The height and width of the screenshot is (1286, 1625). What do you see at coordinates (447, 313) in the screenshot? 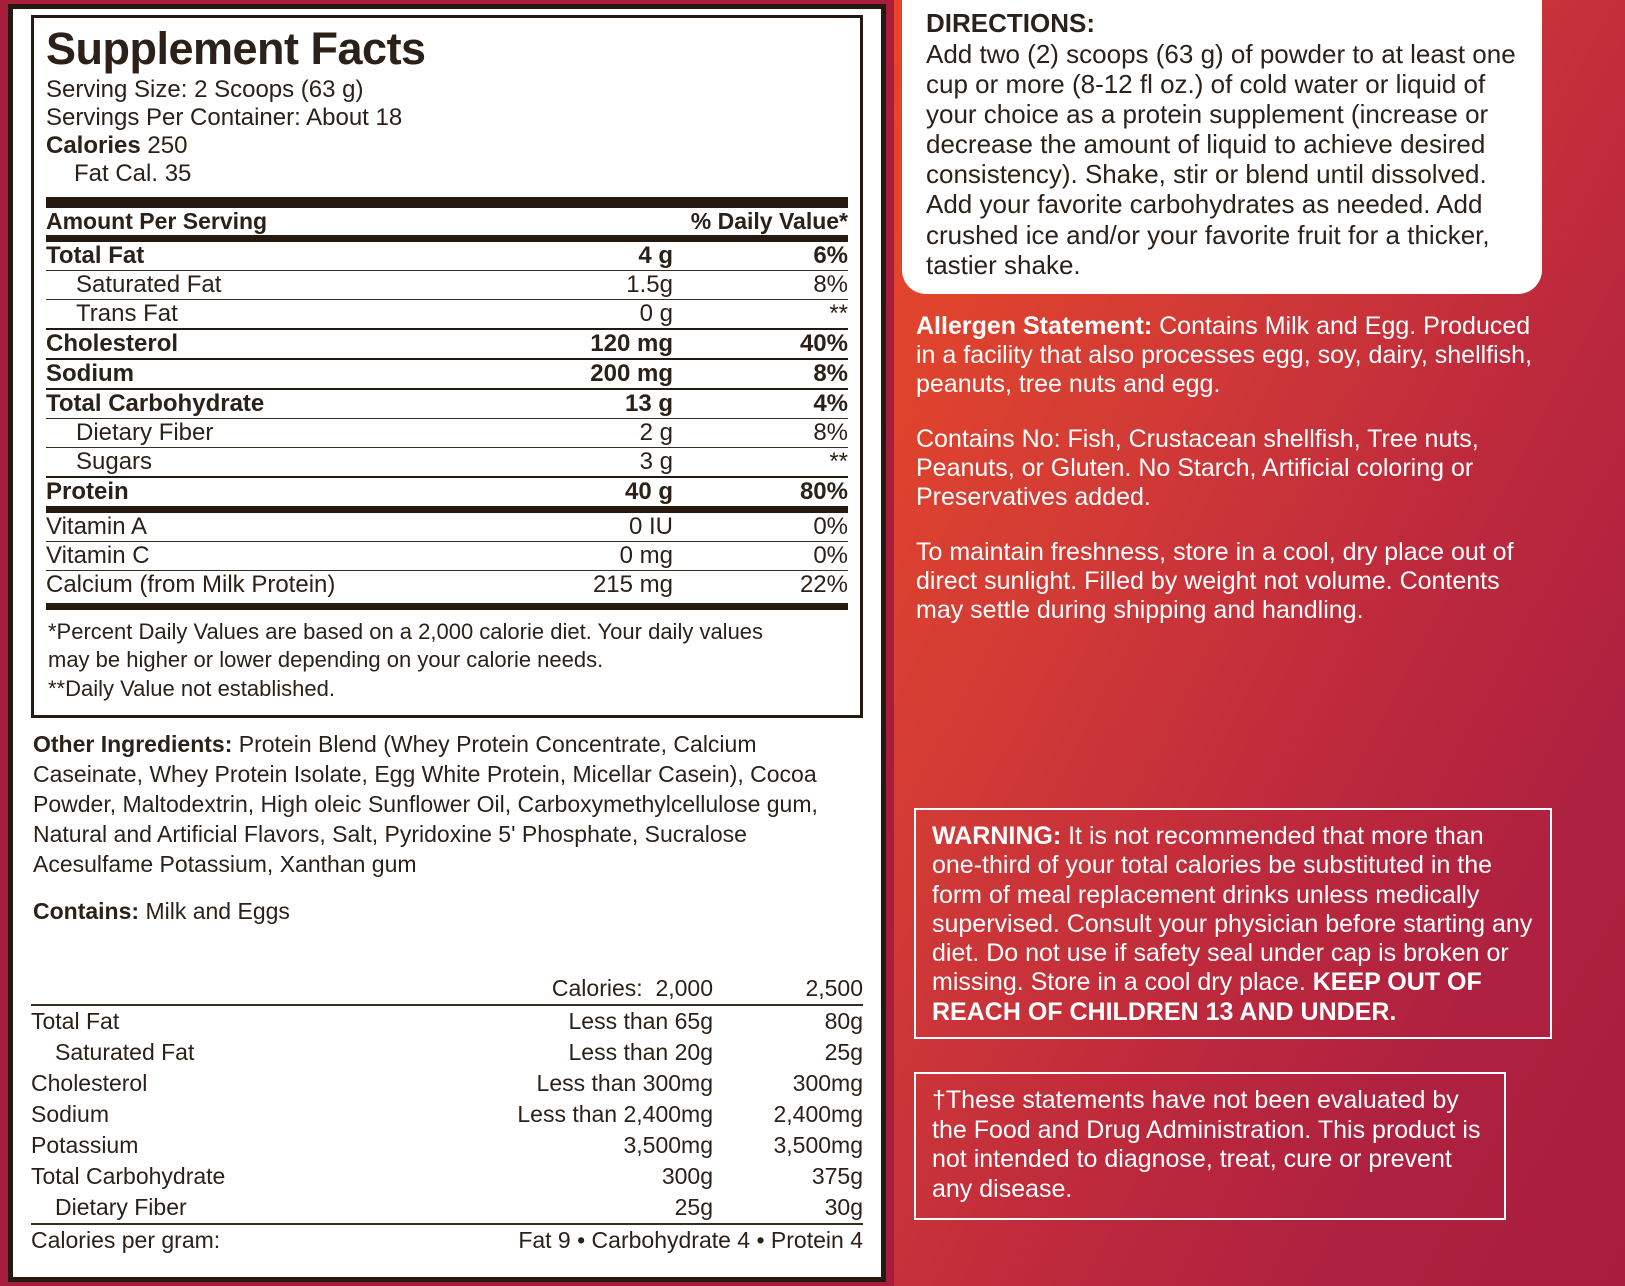
I see `table-row: Trans Fat 0 g **` at bounding box center [447, 313].